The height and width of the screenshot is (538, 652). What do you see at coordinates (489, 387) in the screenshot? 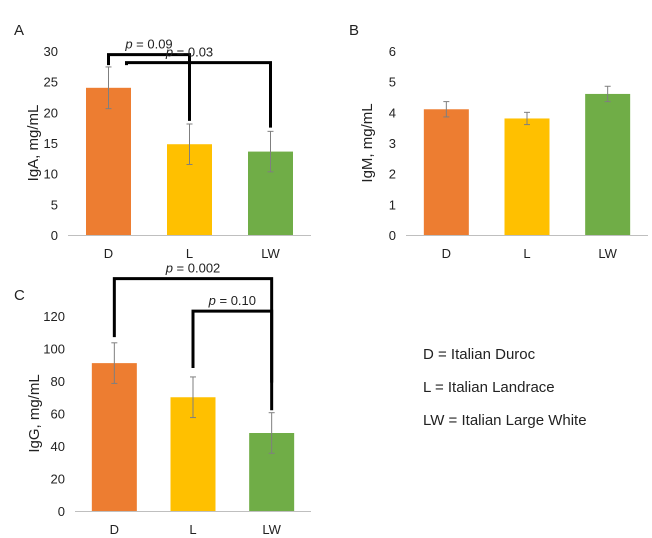
I see `legend-entry-L: L = Italian Landrace` at bounding box center [489, 387].